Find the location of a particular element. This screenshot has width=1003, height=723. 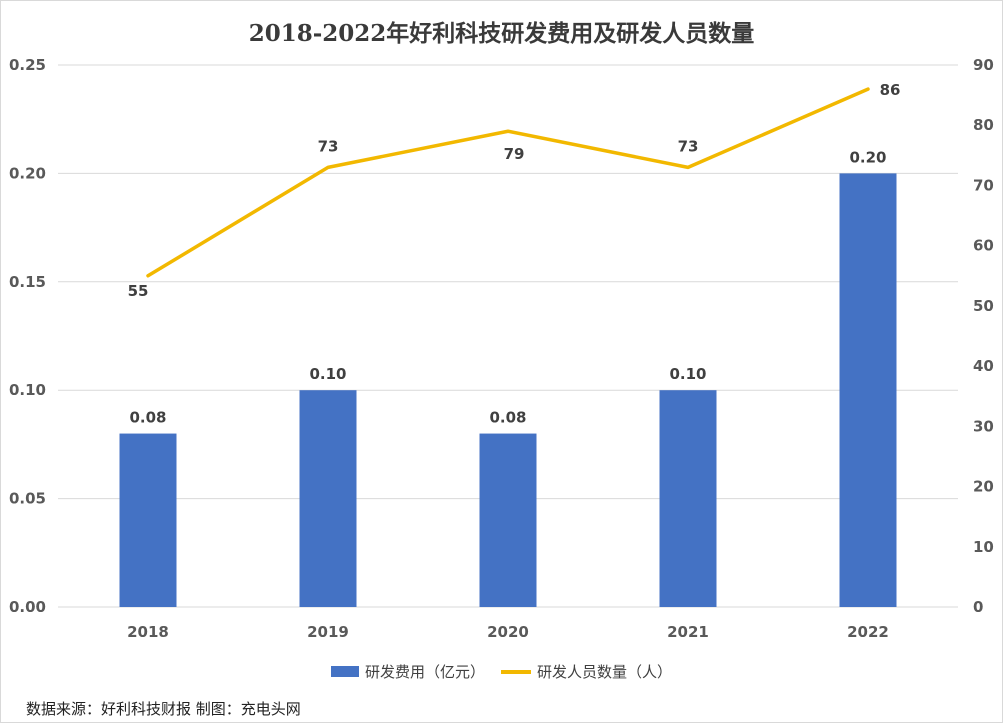

y-right-tick-label: 80 is located at coordinates (983, 125).